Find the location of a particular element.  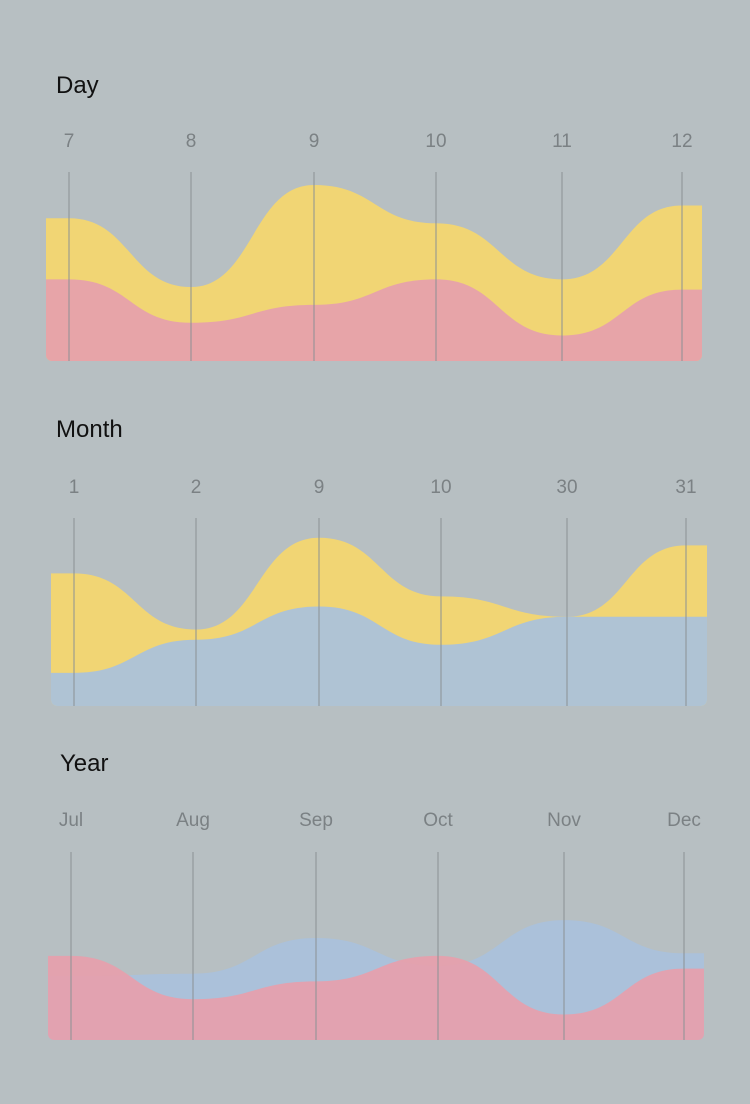

chart-title: Month is located at coordinates (89, 429).